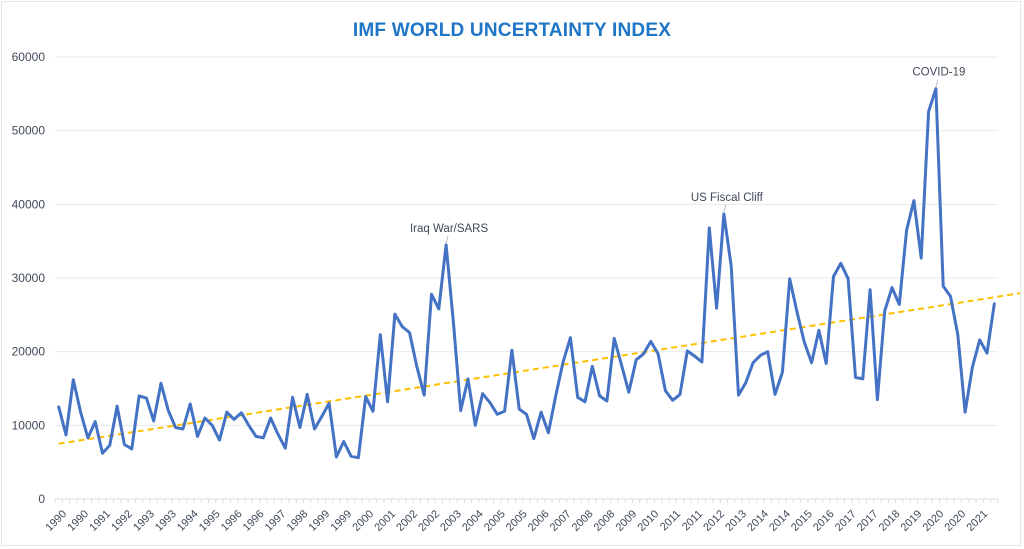 This screenshot has width=1024, height=549. What do you see at coordinates (539, 521) in the screenshot?
I see `x-tick-label: 2006` at bounding box center [539, 521].